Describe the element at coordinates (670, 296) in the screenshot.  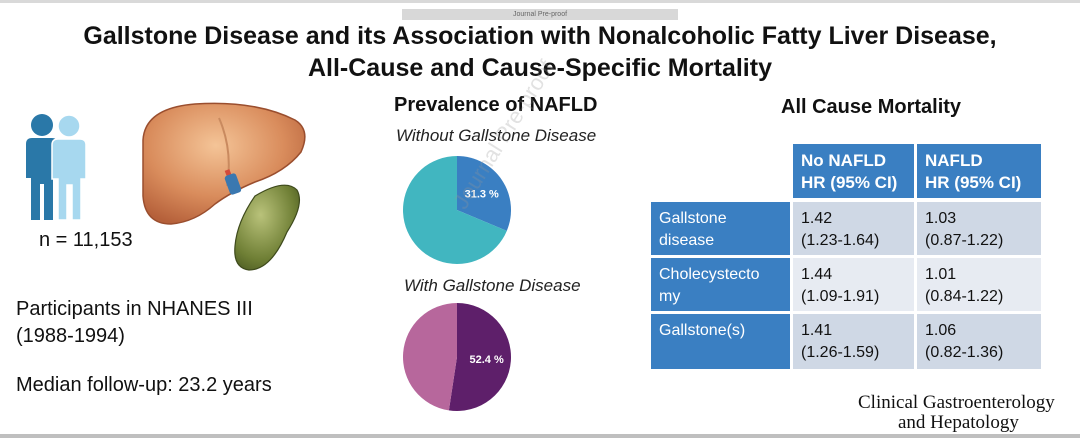
I see `row-label-line-2: my` at that location.